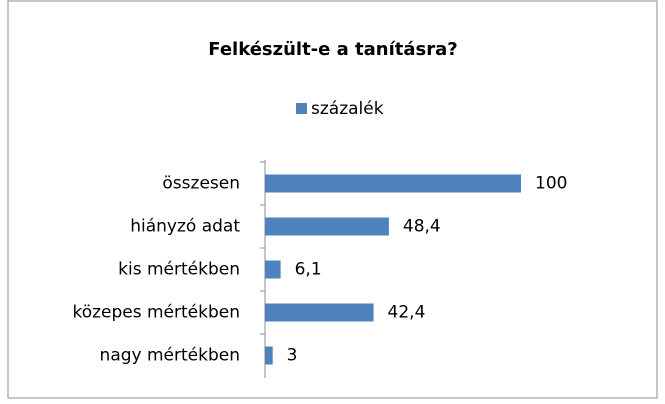 This screenshot has height=404, width=665. What do you see at coordinates (332, 49) in the screenshot?
I see `chart-title: Felkészült-e a tanításra?` at bounding box center [332, 49].